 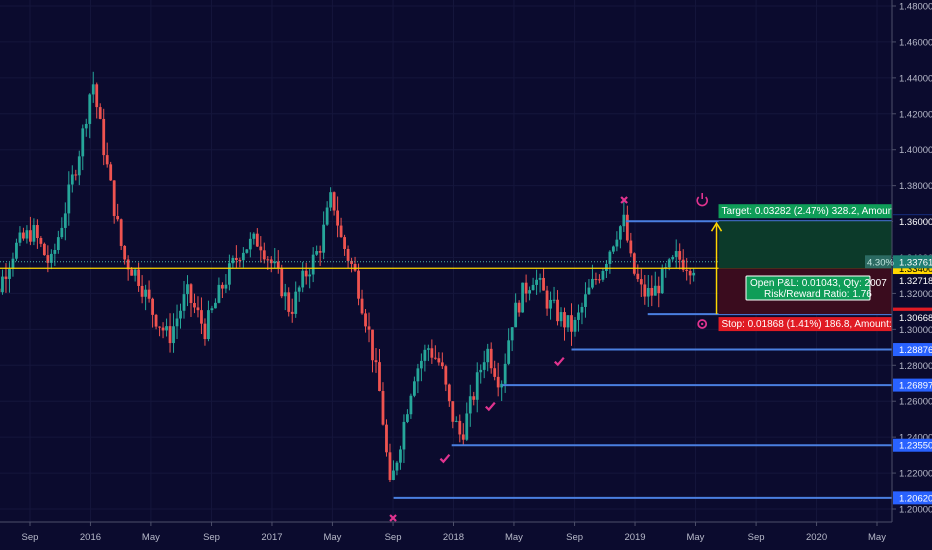 What do you see at coordinates (805, 324) in the screenshot?
I see `stop-label-box` at bounding box center [805, 324].